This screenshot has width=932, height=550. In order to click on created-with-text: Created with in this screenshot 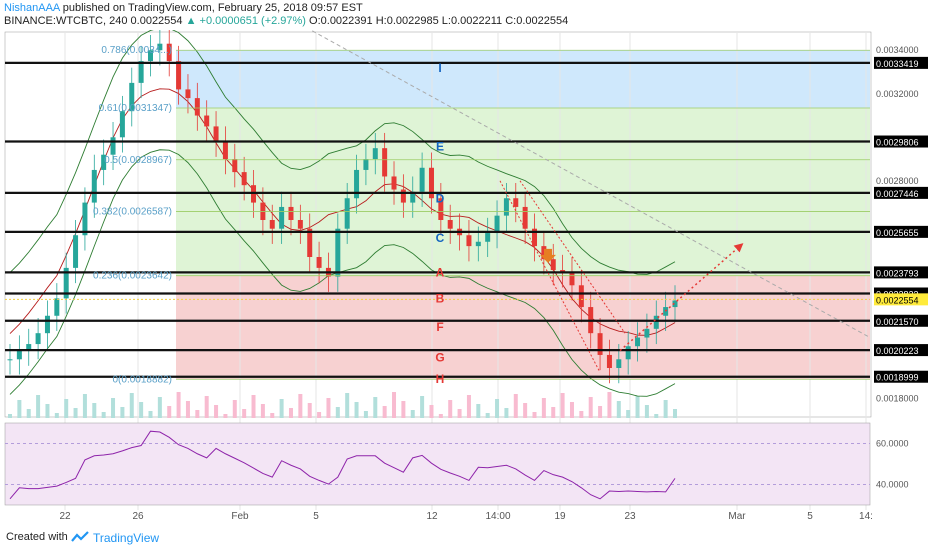, I will do `click(37, 537)`.